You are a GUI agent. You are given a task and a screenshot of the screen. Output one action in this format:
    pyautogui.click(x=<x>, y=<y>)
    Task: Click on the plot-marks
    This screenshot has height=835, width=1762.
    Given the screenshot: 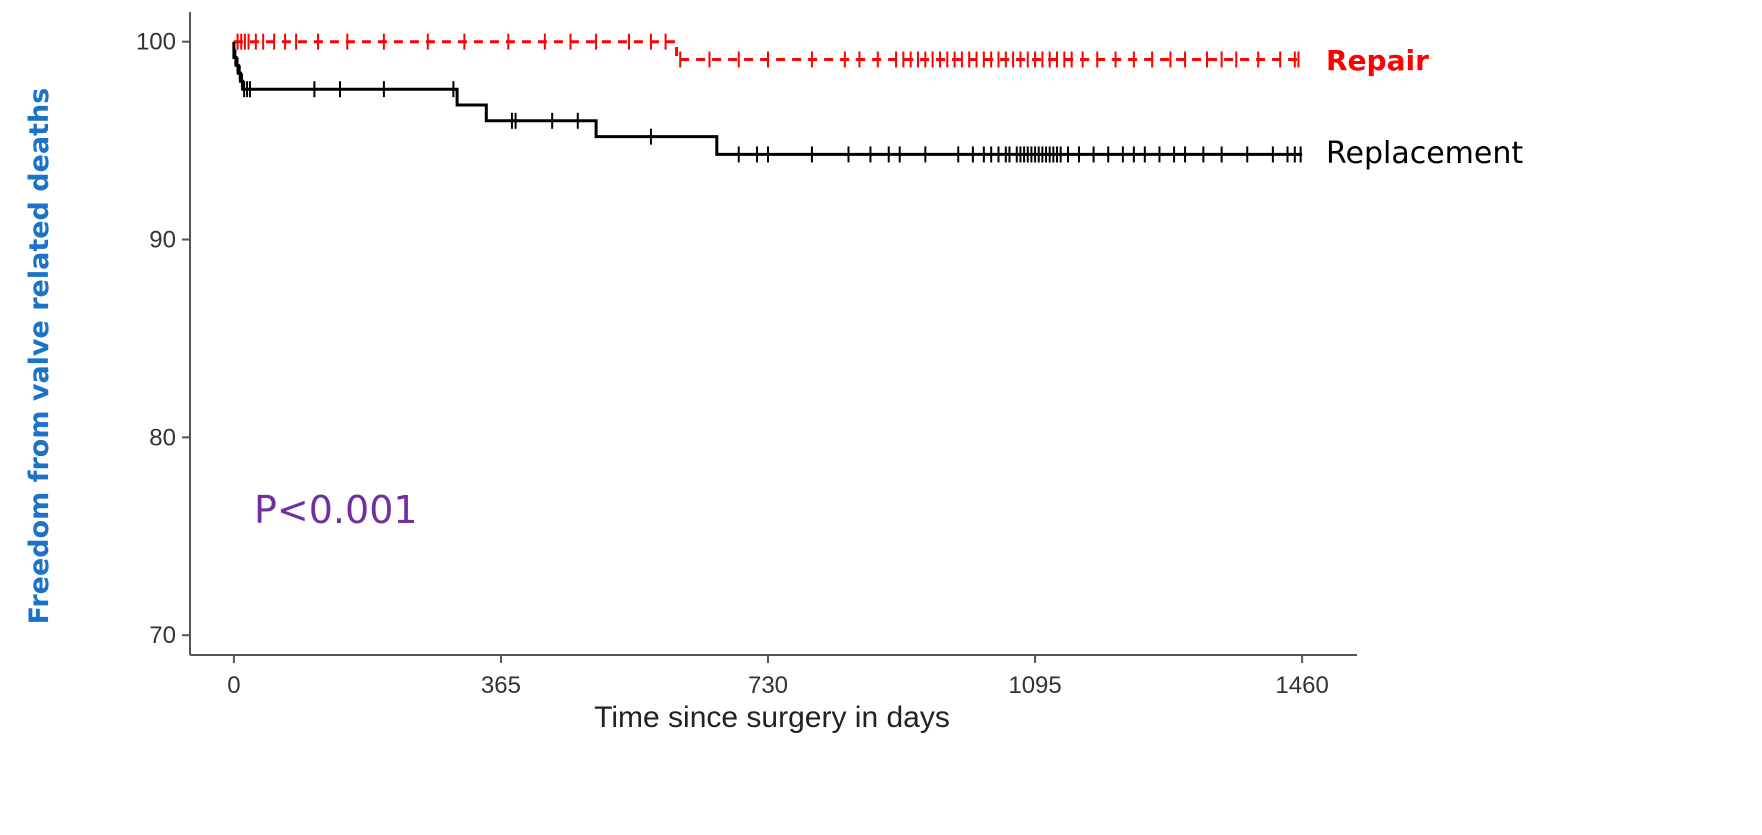 What is the action you would take?
    pyautogui.click(x=767, y=98)
    